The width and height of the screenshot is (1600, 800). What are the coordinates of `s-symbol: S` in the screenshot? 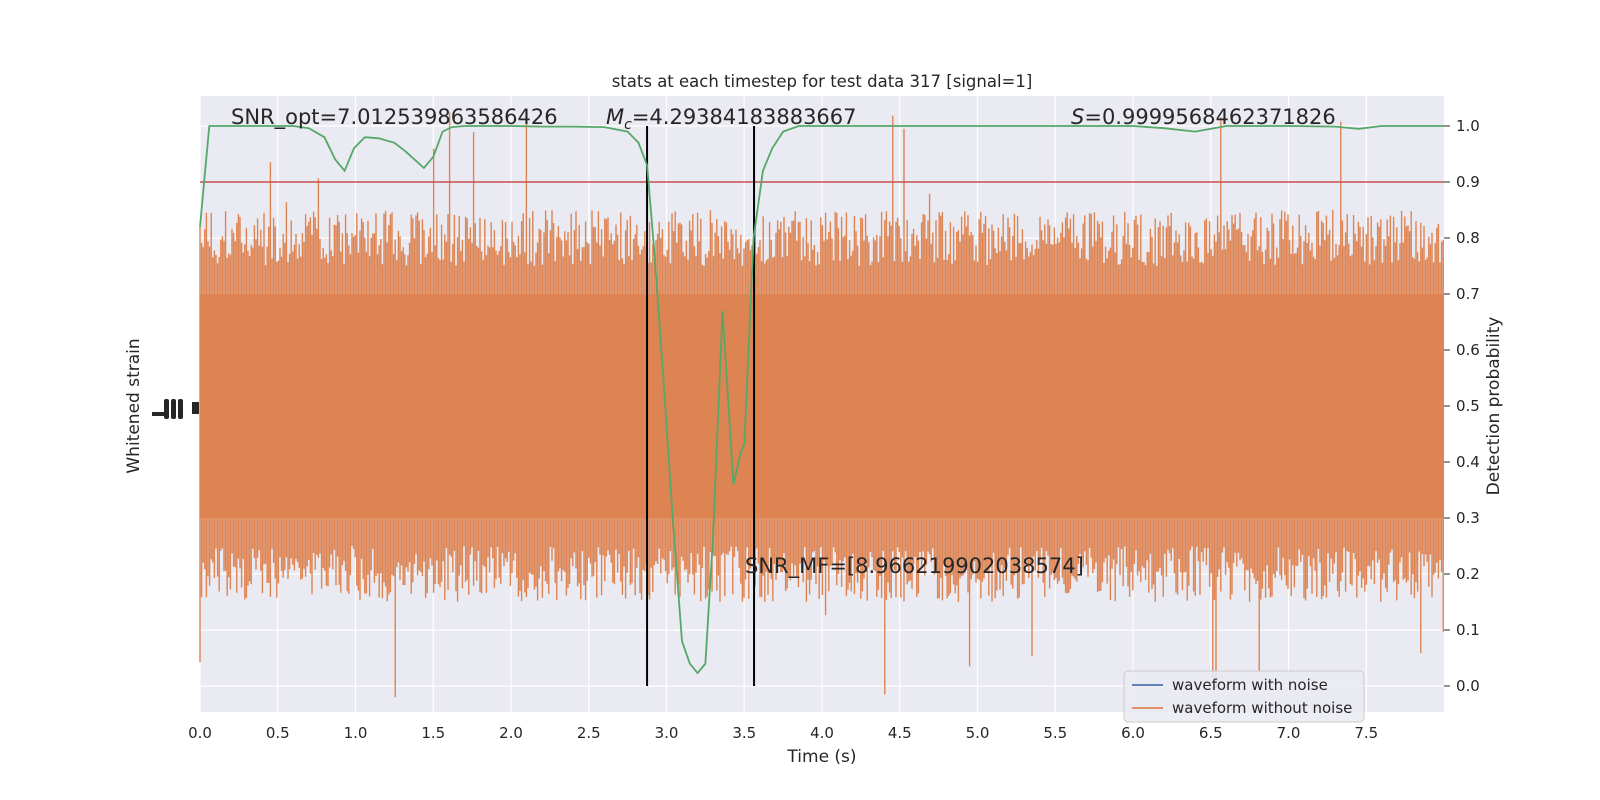 It's located at (1077, 117).